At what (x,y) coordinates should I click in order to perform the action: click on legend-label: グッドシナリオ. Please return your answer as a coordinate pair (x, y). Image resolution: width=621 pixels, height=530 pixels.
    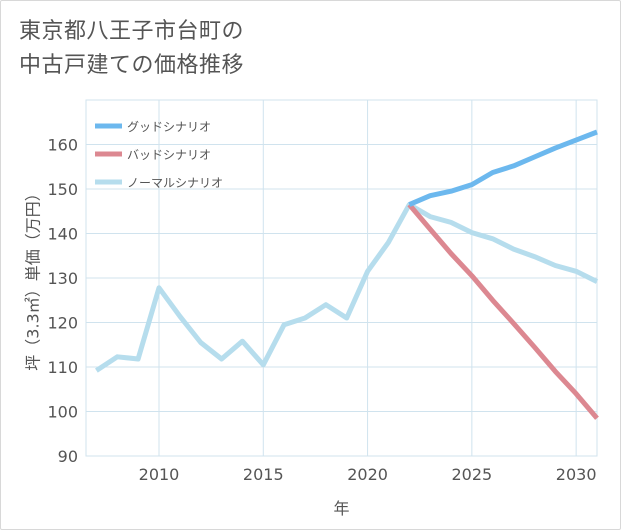
    Looking at the image, I should click on (169, 127).